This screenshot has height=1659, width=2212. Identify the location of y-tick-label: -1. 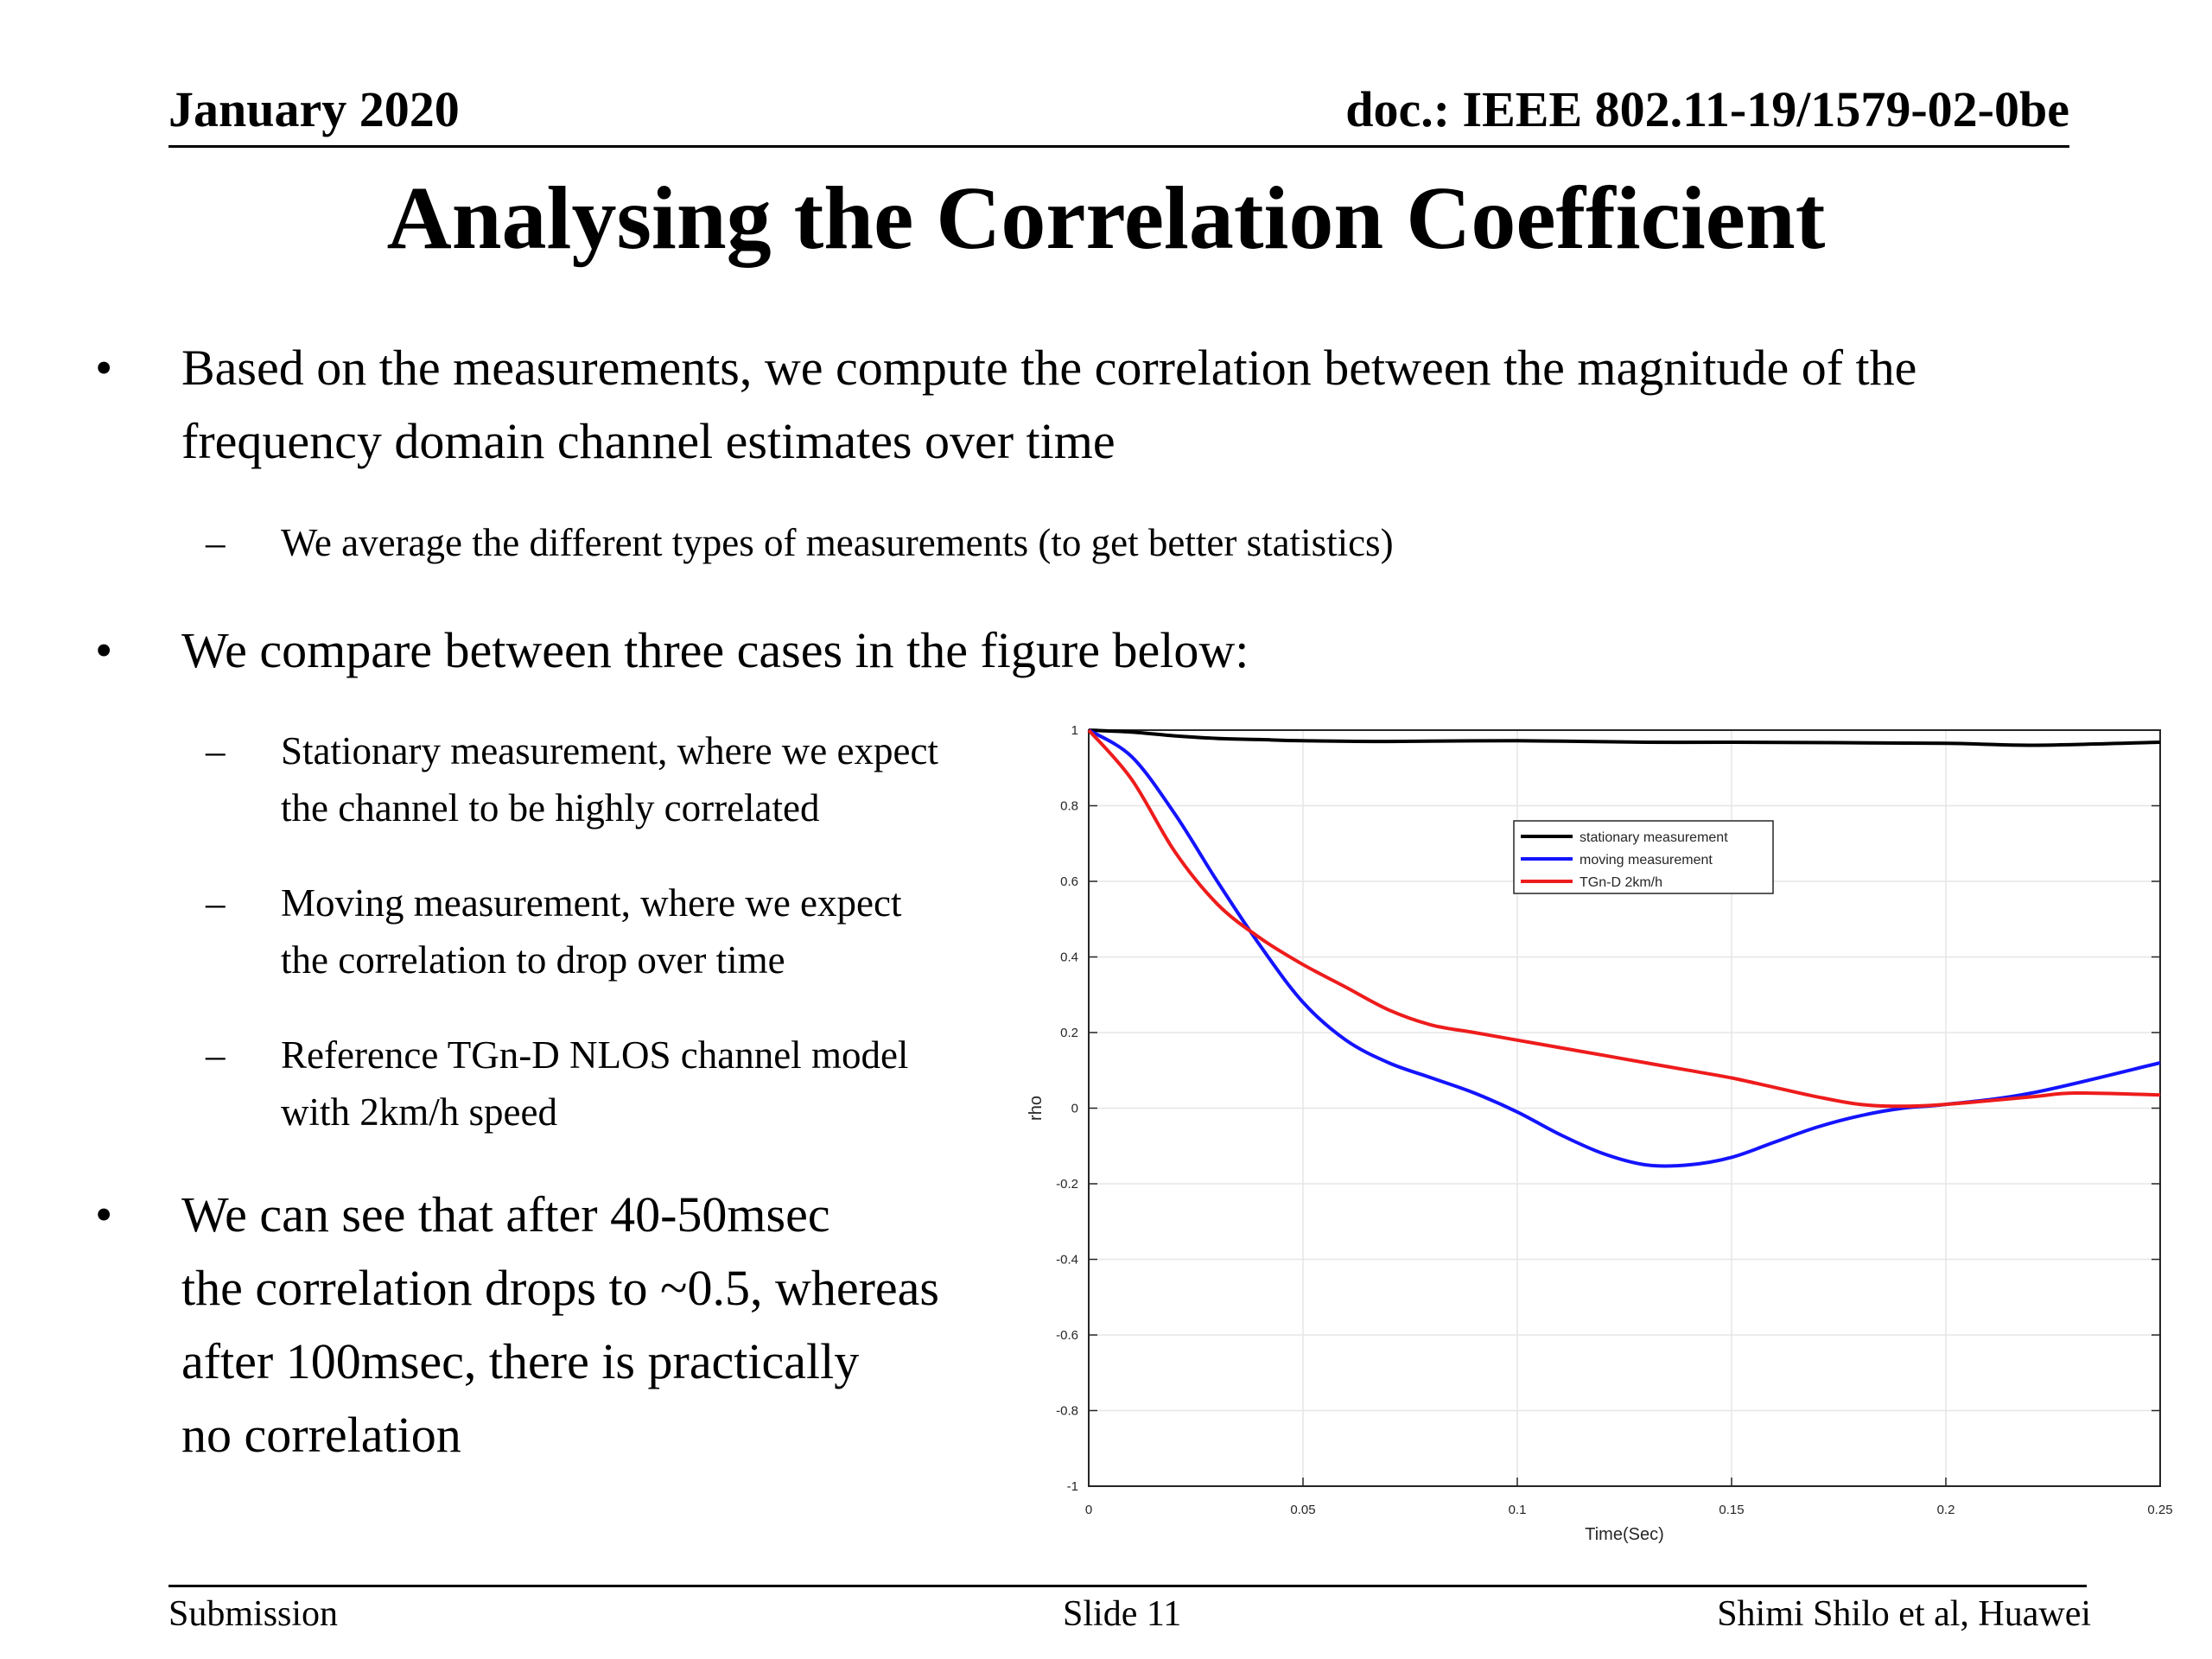
(1072, 1486).